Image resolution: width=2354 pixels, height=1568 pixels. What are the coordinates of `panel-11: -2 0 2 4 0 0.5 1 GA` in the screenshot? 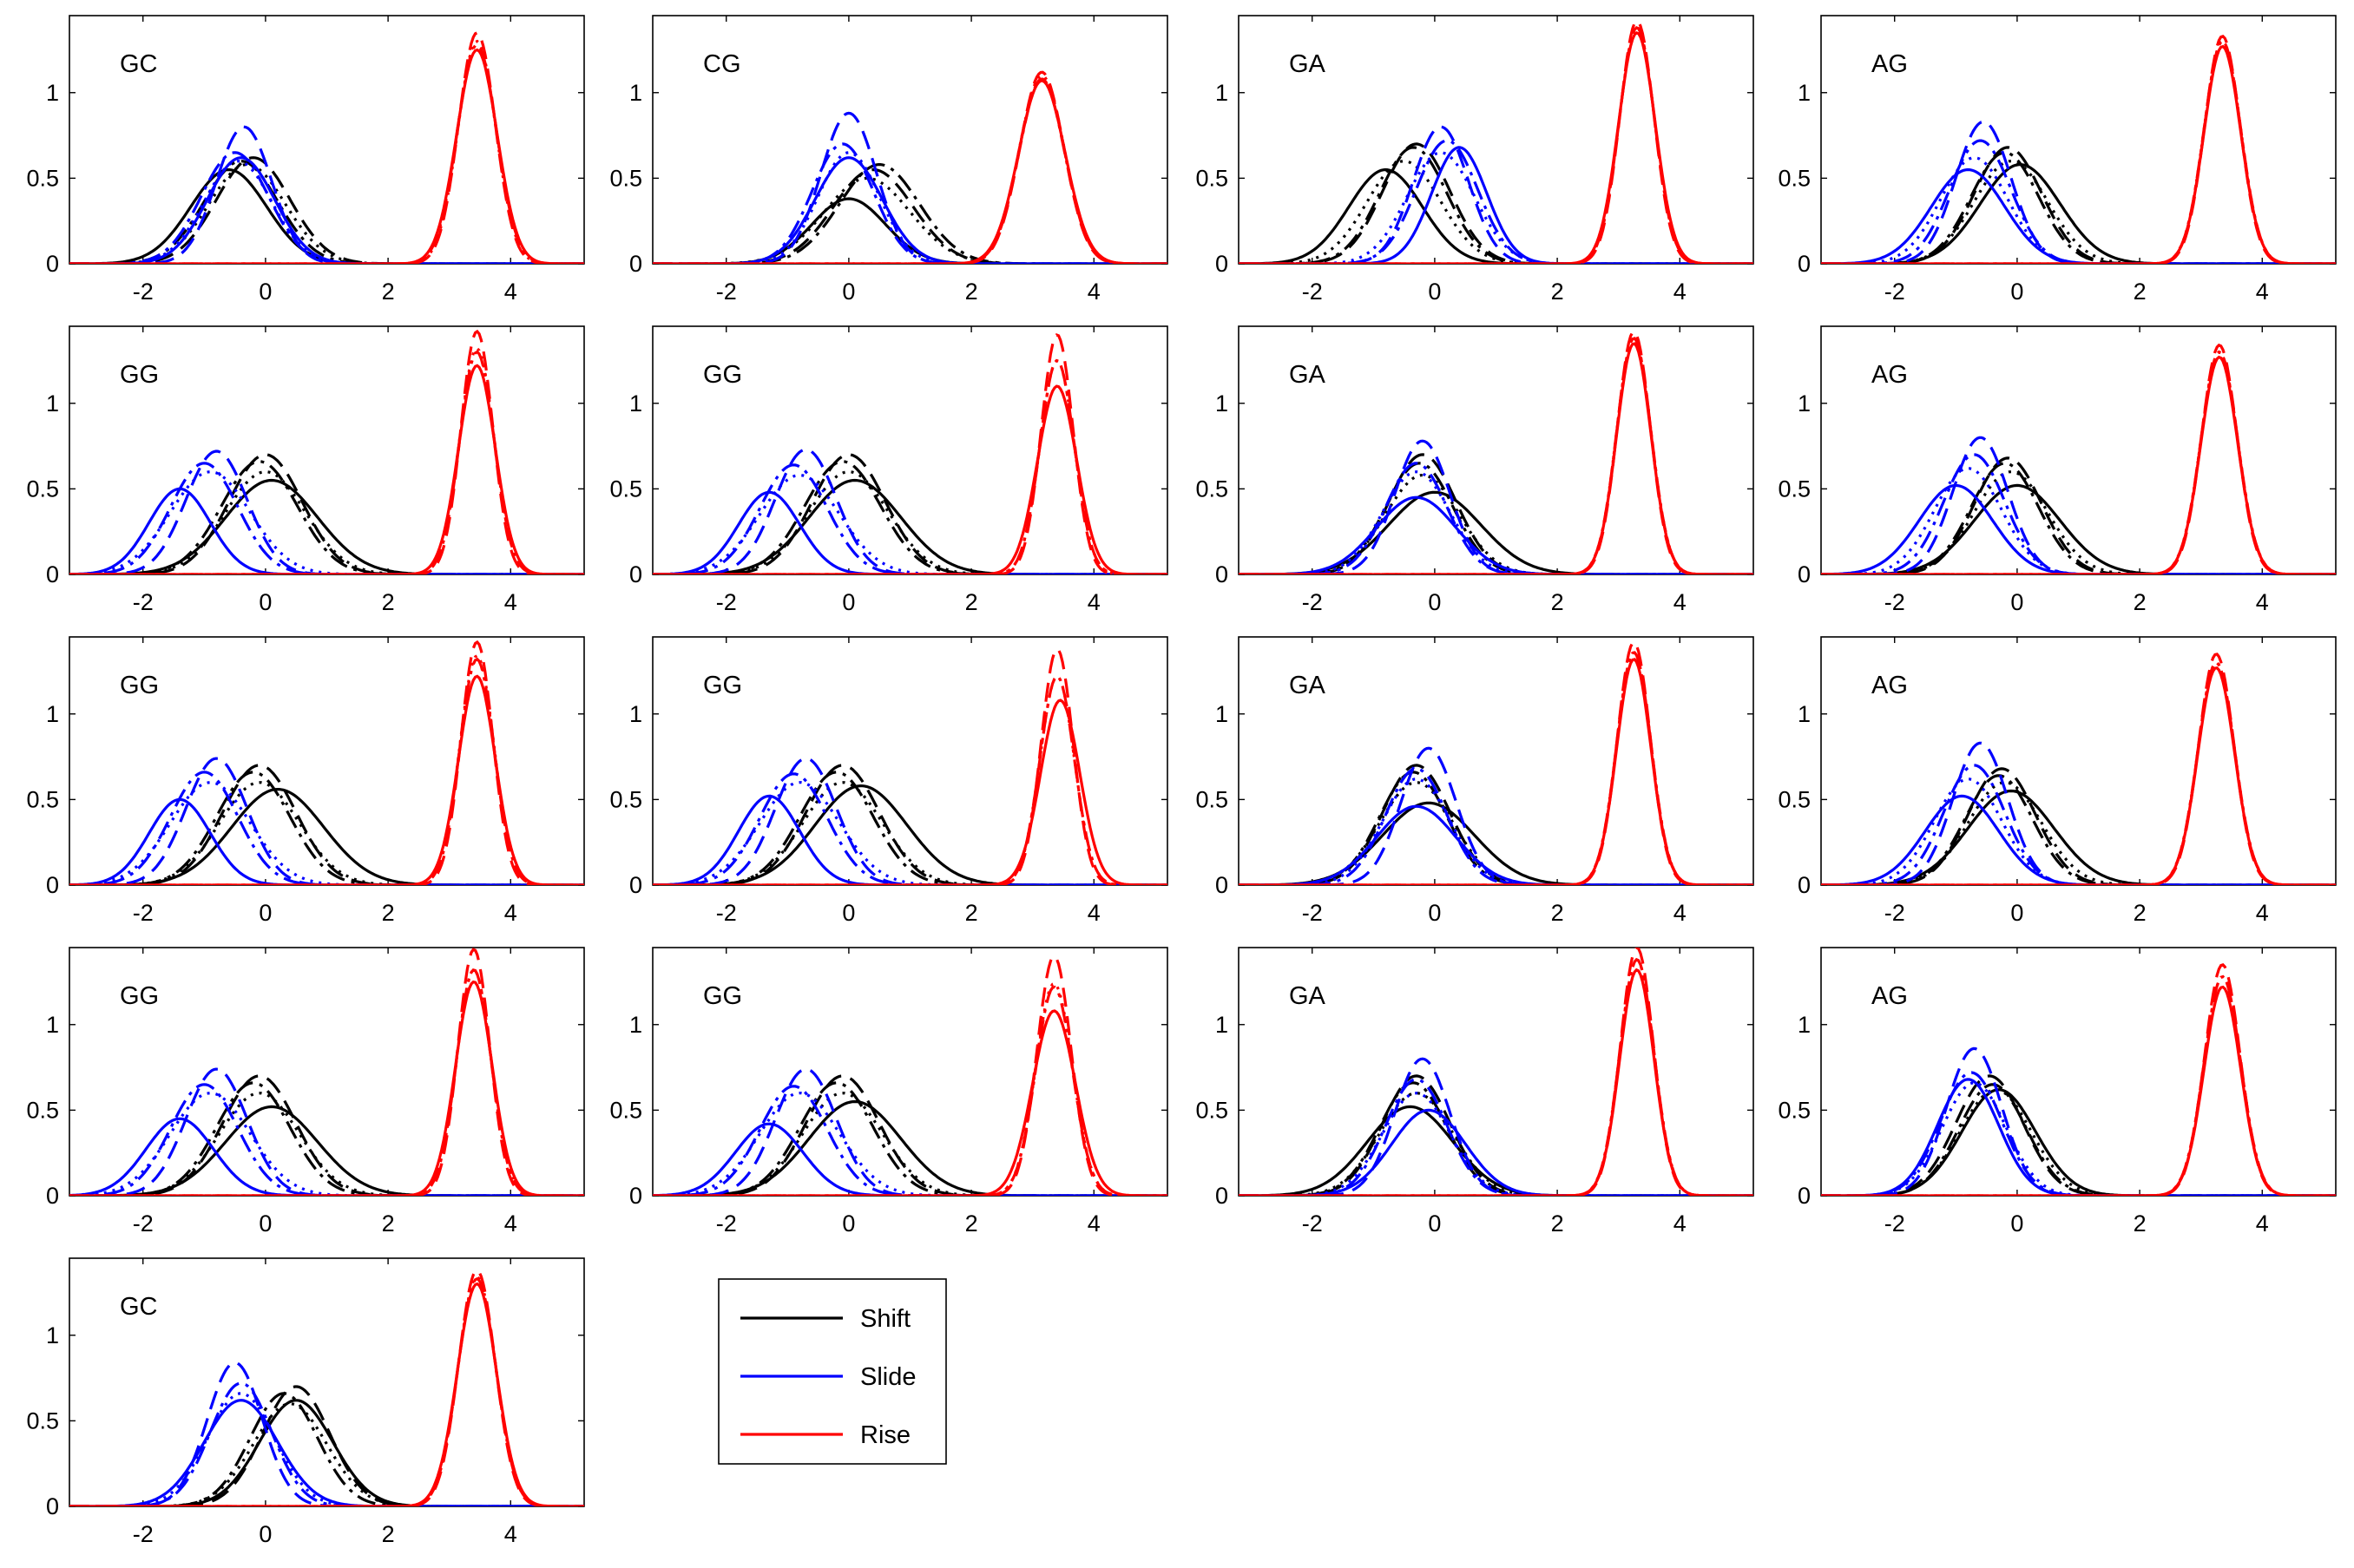 It's located at (1475, 781).